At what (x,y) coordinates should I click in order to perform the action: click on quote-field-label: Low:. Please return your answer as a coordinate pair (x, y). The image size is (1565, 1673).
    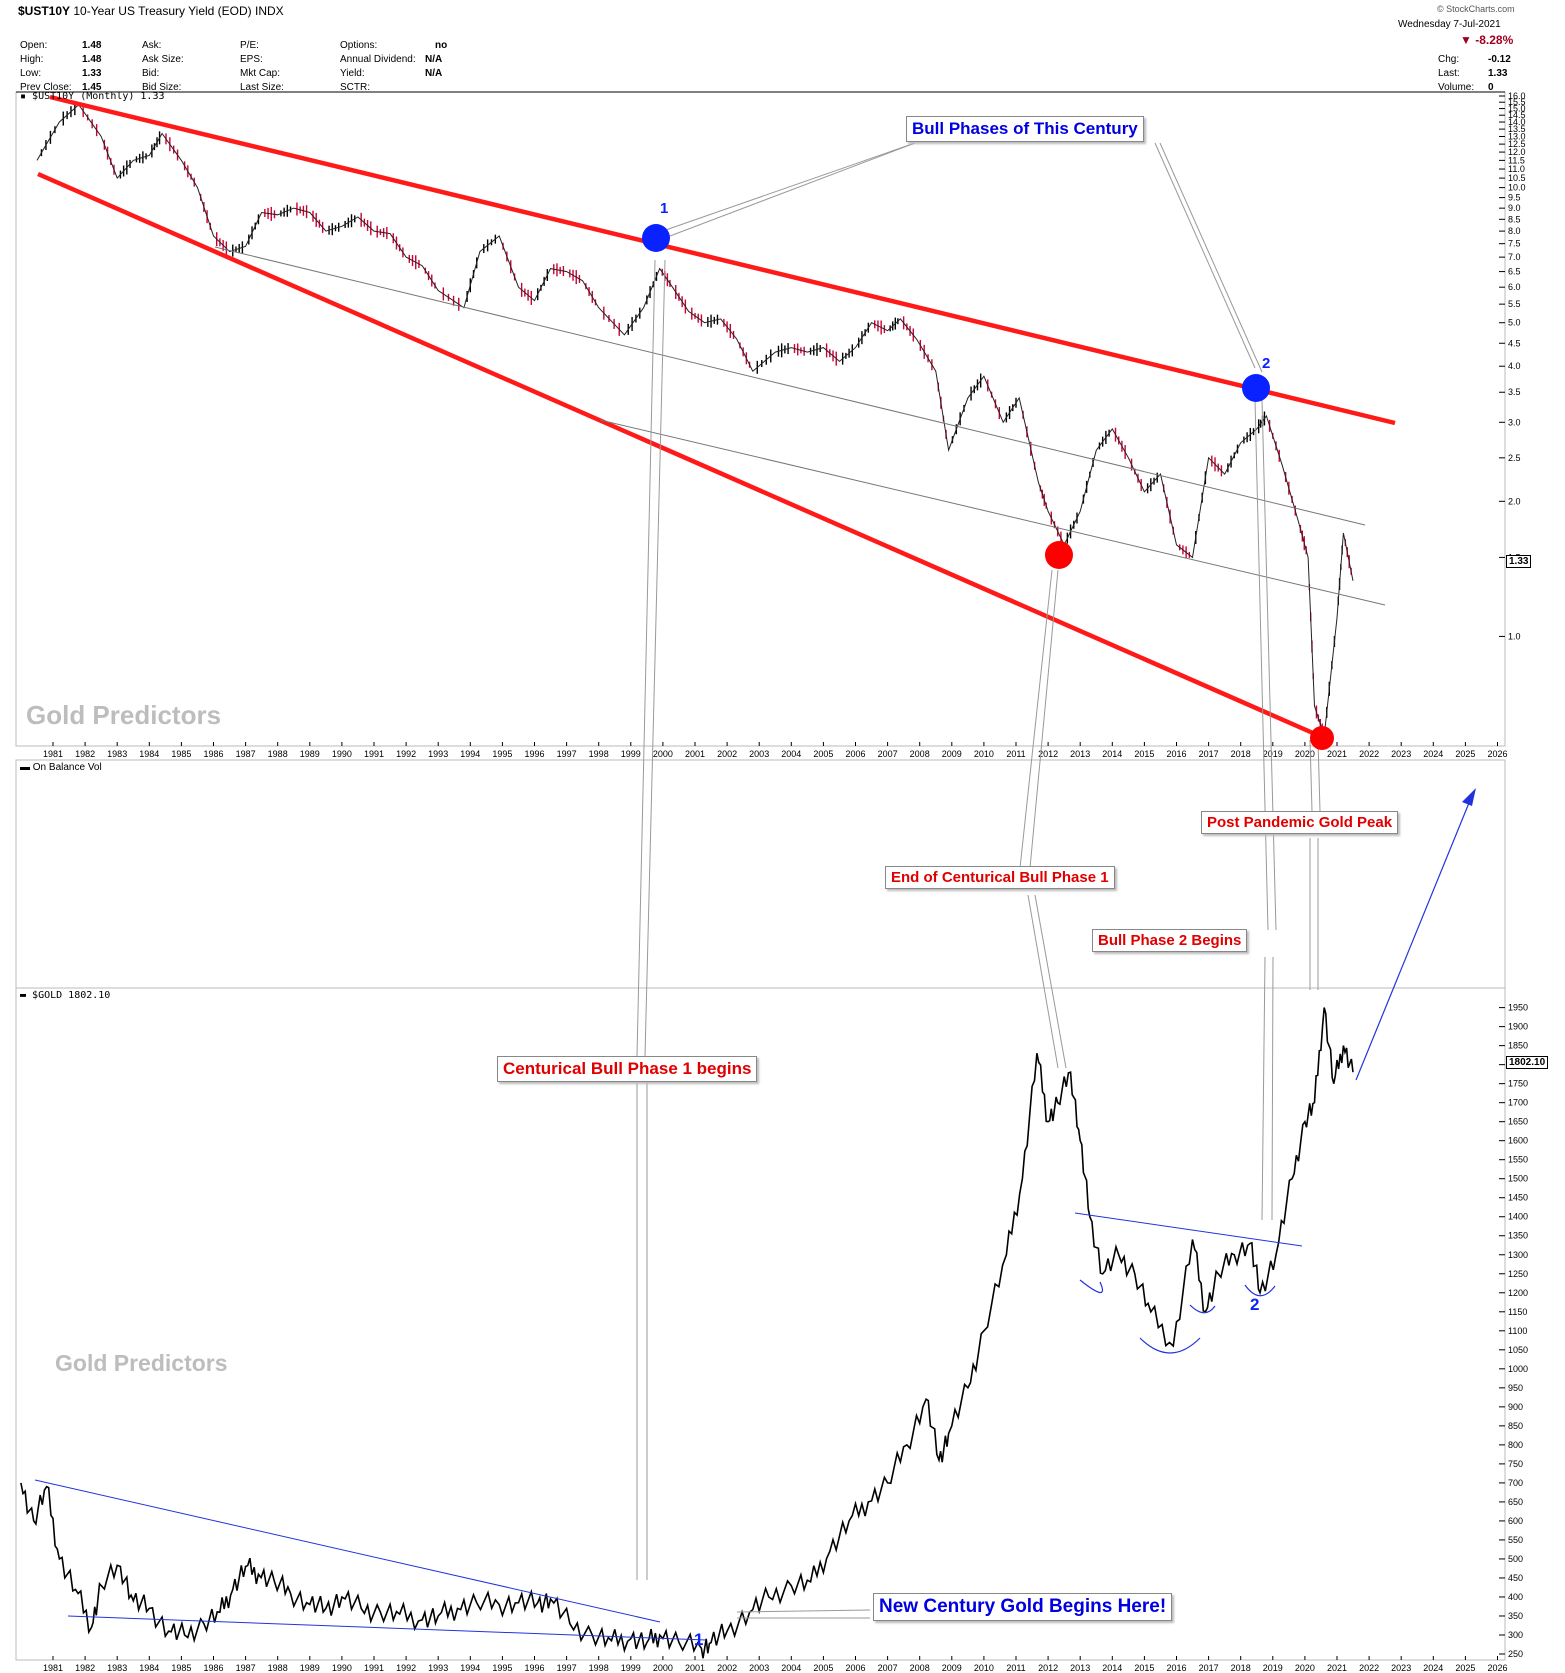
    Looking at the image, I should click on (31, 73).